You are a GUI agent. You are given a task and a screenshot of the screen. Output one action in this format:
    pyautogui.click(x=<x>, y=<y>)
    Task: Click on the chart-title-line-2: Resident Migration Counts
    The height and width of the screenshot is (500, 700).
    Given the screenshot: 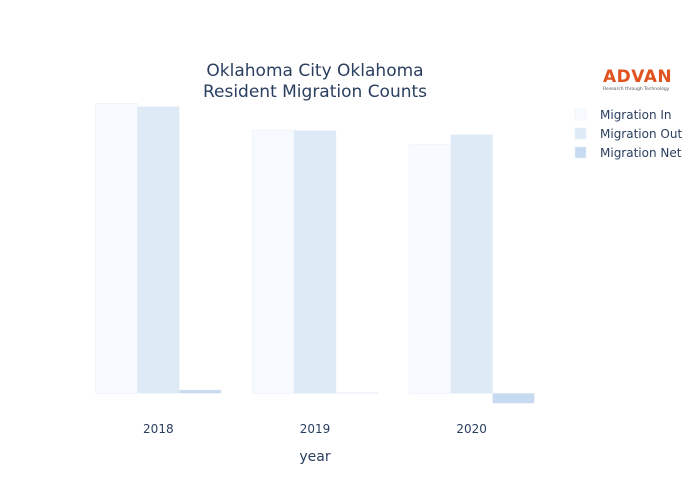 What is the action you would take?
    pyautogui.click(x=315, y=92)
    